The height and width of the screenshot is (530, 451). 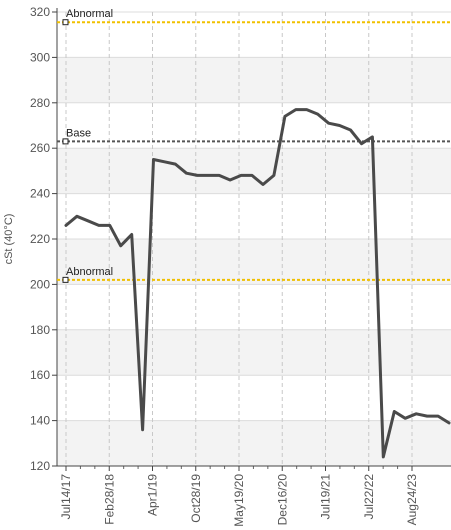 I want to click on x-tick-label: Feb28/18, so click(x=109, y=499).